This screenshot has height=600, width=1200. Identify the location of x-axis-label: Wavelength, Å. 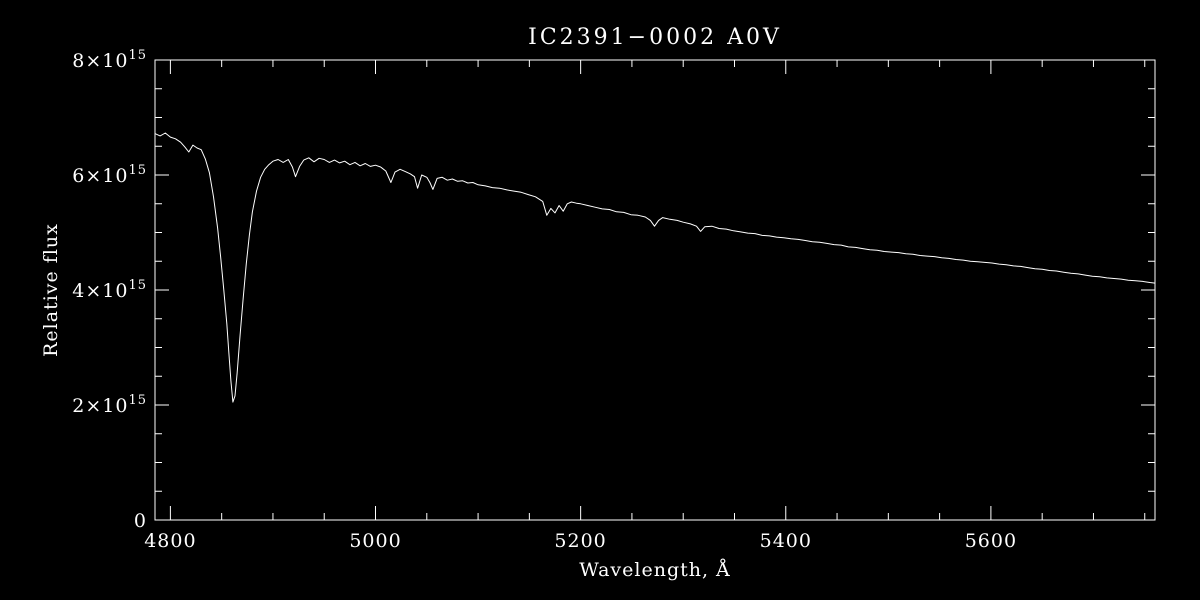
(655, 570).